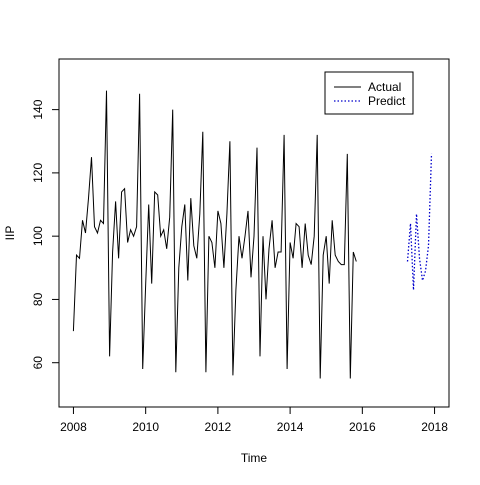  I want to click on y-tick-label: 140, so click(38, 109).